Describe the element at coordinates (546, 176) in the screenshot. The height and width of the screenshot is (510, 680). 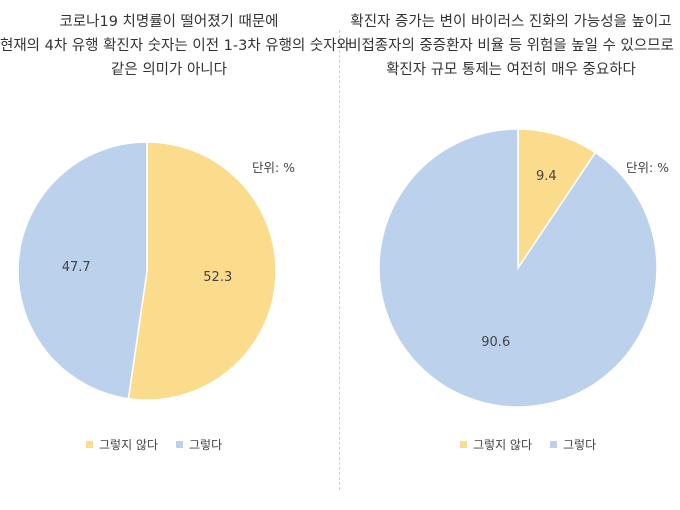
I see `data-label-no: 9.4` at that location.